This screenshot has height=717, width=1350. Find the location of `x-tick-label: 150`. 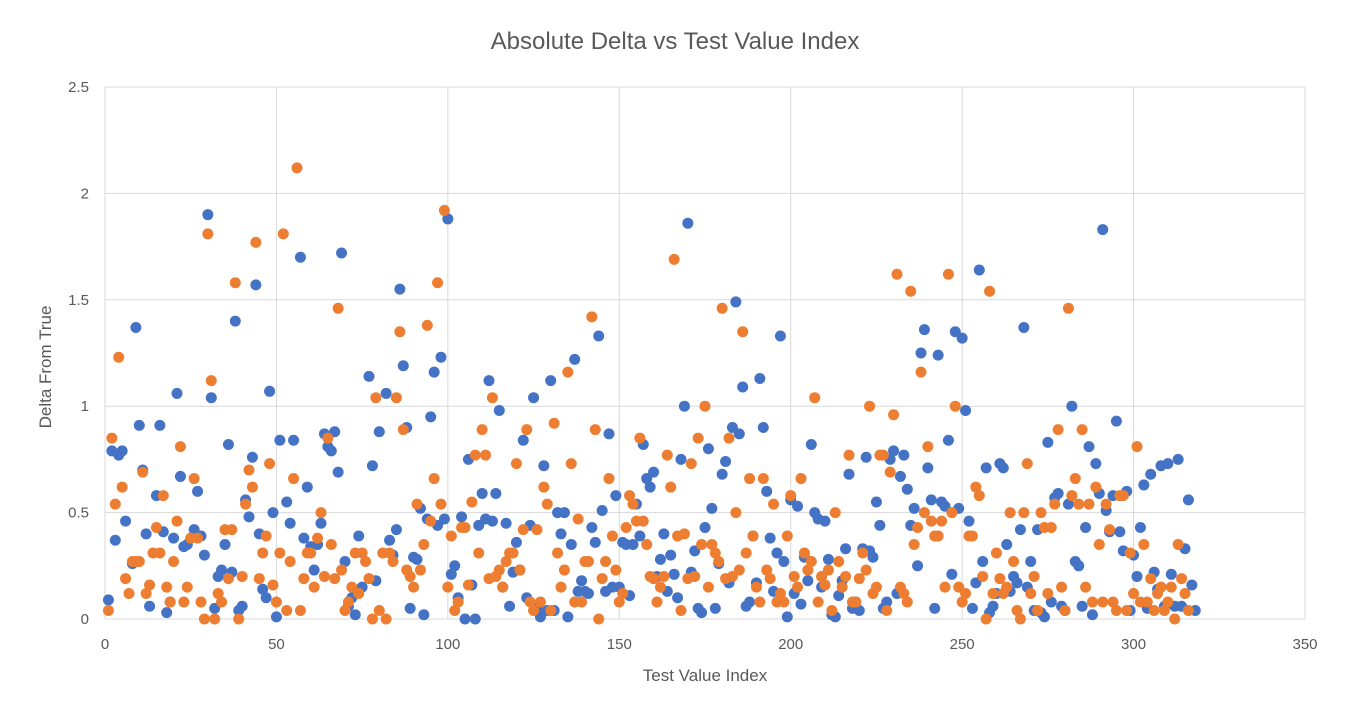

x-tick-label: 150 is located at coordinates (619, 644).